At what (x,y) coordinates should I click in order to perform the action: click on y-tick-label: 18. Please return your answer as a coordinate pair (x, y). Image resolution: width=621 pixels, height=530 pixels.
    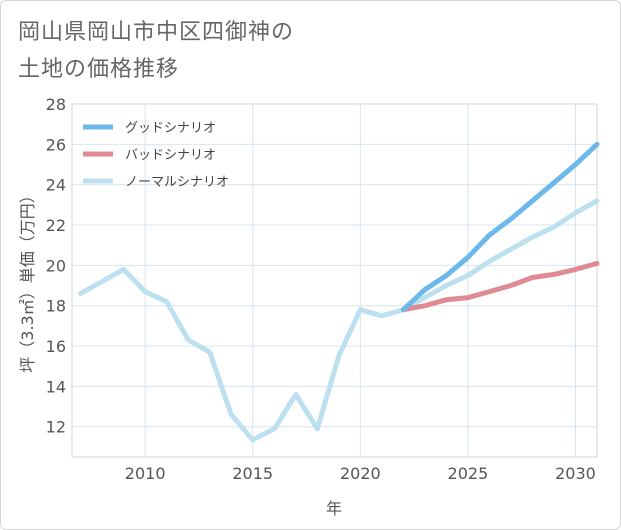
    Looking at the image, I should click on (56, 306).